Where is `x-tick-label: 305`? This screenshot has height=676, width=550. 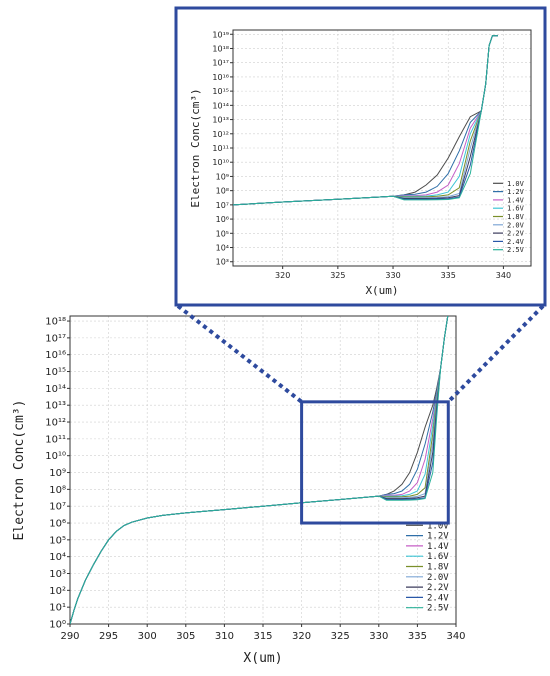 x-tick-label: 305 is located at coordinates (185, 636).